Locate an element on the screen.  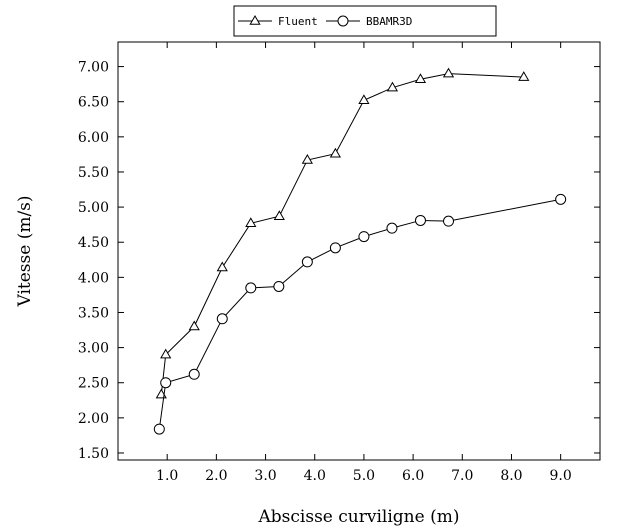
y-tick-label: 3.50 is located at coordinates (93, 313).